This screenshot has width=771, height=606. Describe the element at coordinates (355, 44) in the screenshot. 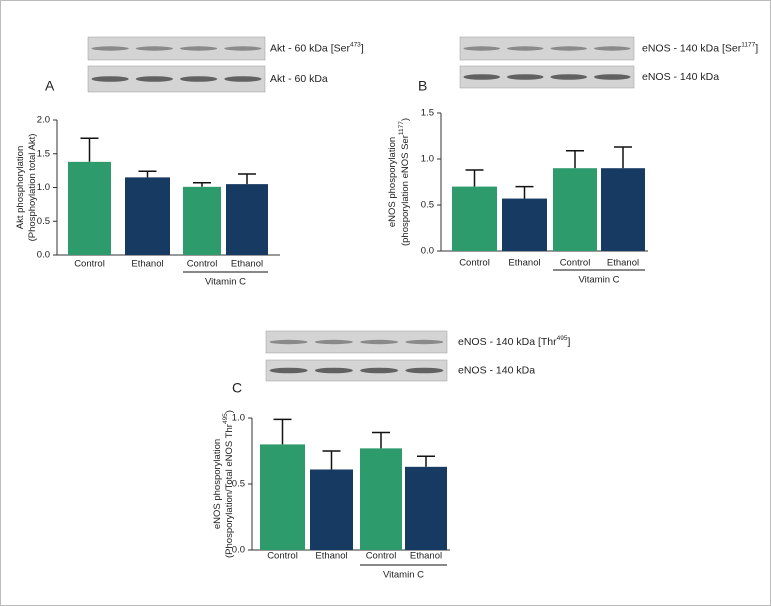

I see `blot-label-sup: 473` at that location.